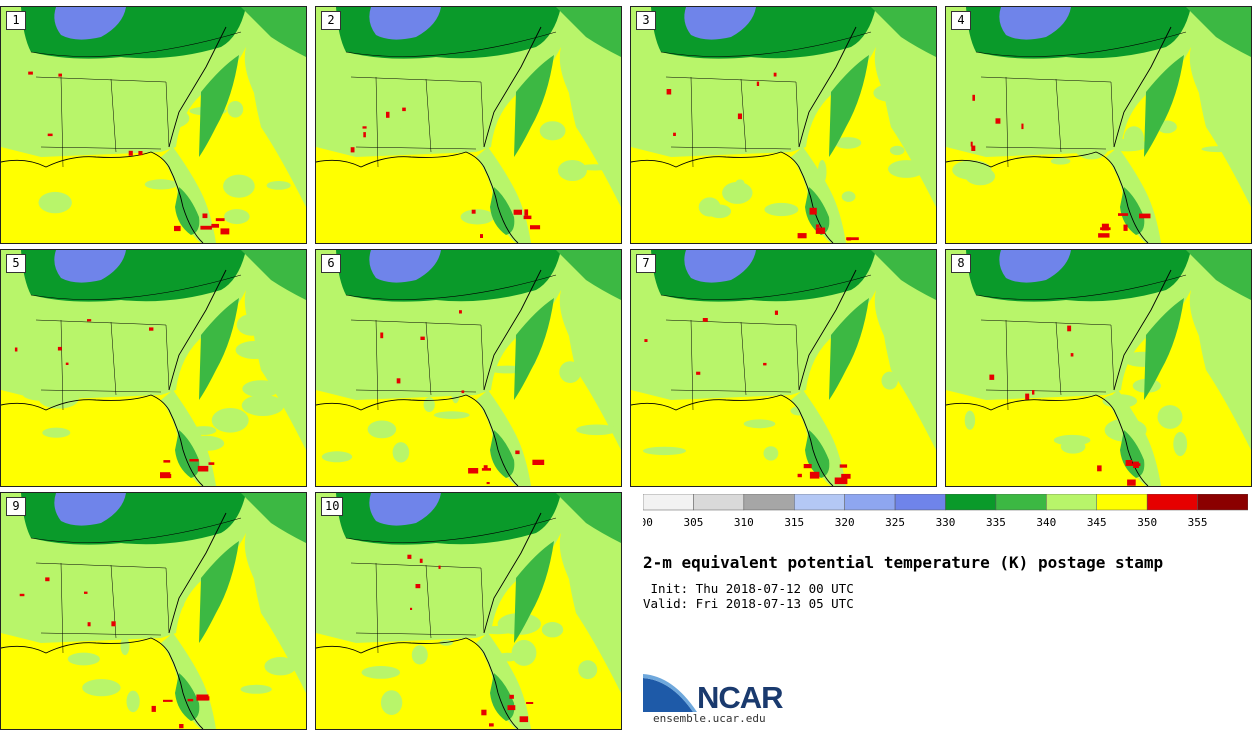 The image size is (1260, 730). I want to click on member-number-badge: 6, so click(331, 263).